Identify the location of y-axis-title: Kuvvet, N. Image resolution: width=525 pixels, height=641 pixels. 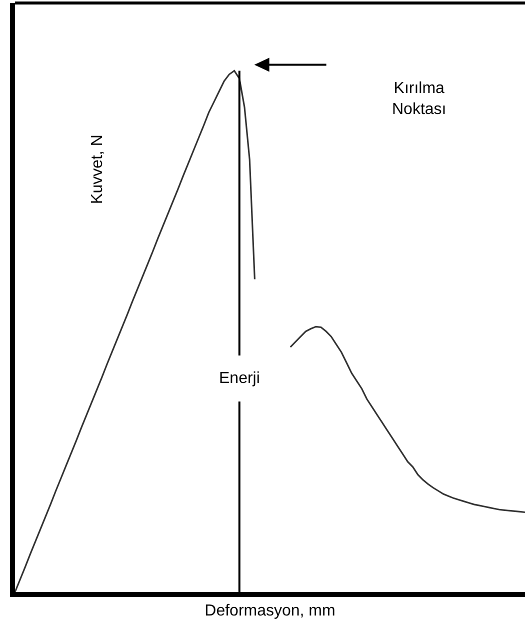
(97, 169).